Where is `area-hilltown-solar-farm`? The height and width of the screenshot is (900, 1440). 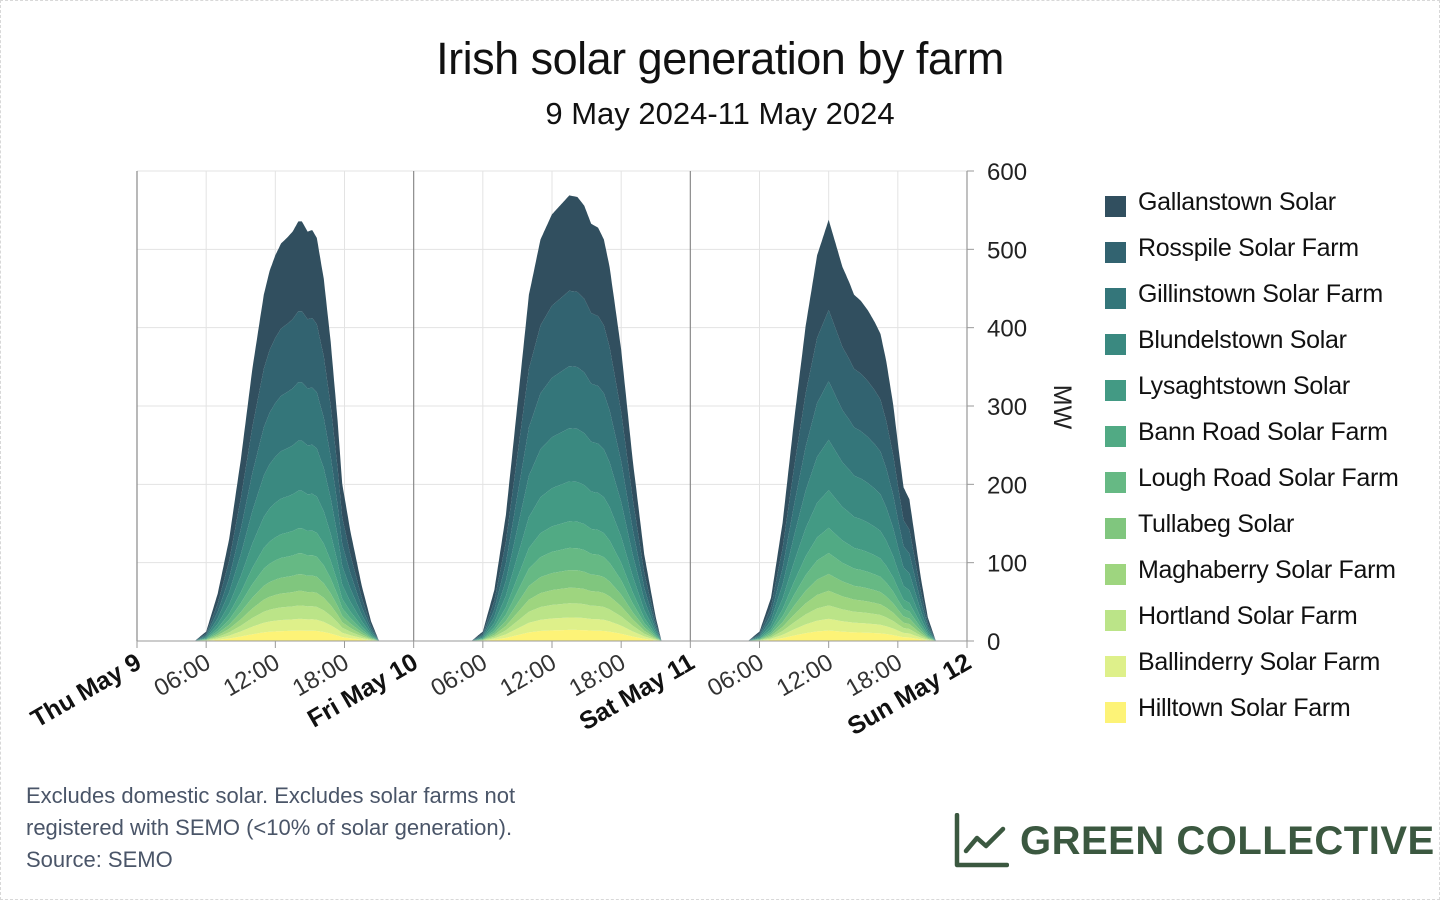 area-hilltown-solar-farm is located at coordinates (552, 635).